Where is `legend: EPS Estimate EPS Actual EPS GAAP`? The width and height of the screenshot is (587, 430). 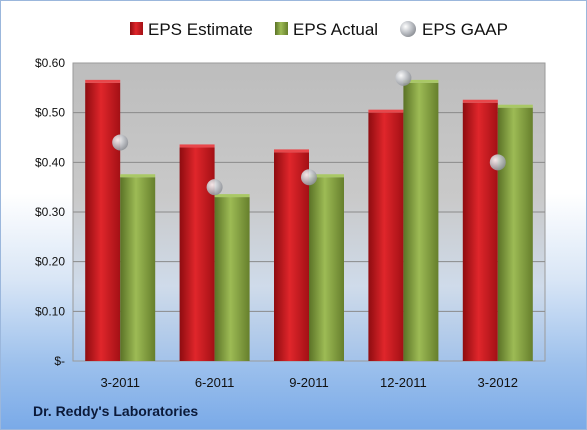 legend: EPS Estimate EPS Actual EPS GAAP is located at coordinates (319, 29).